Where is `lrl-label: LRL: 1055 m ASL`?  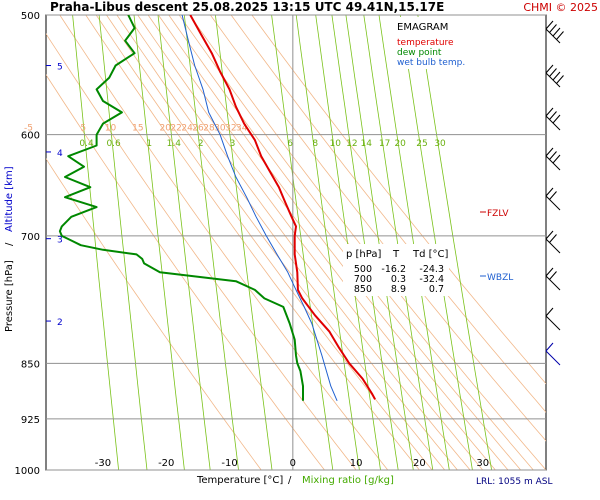 lrl-label: LRL: 1055 m ASL is located at coordinates (514, 482).